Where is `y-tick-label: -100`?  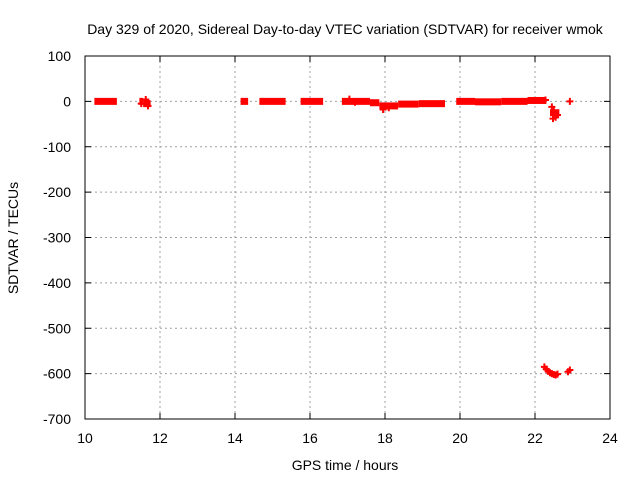
y-tick-label: -100 is located at coordinates (57, 147).